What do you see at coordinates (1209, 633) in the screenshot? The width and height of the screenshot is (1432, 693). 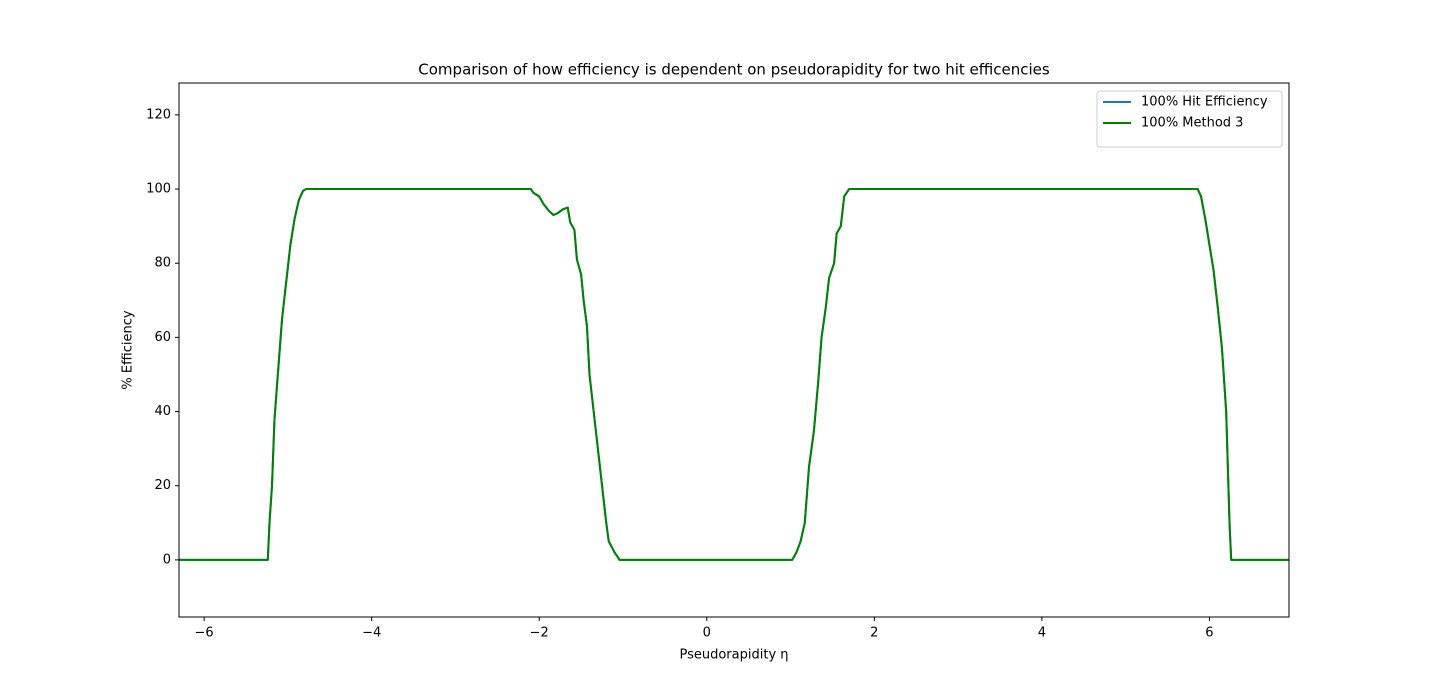 I see `x-tick-label: 6` at bounding box center [1209, 633].